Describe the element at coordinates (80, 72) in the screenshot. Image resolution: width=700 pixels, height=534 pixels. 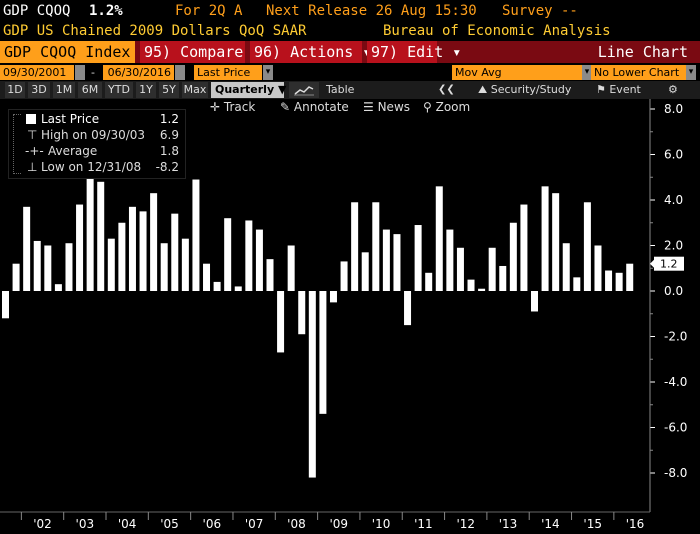
I see `start-date-calendar-icon` at that location.